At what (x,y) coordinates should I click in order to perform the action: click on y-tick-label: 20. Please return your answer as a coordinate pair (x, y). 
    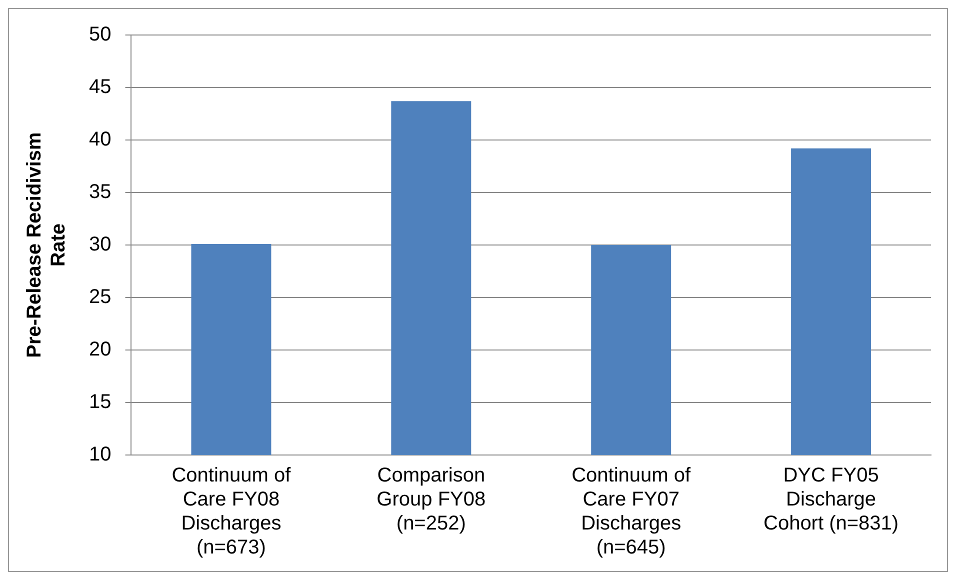
    Looking at the image, I should click on (100, 349).